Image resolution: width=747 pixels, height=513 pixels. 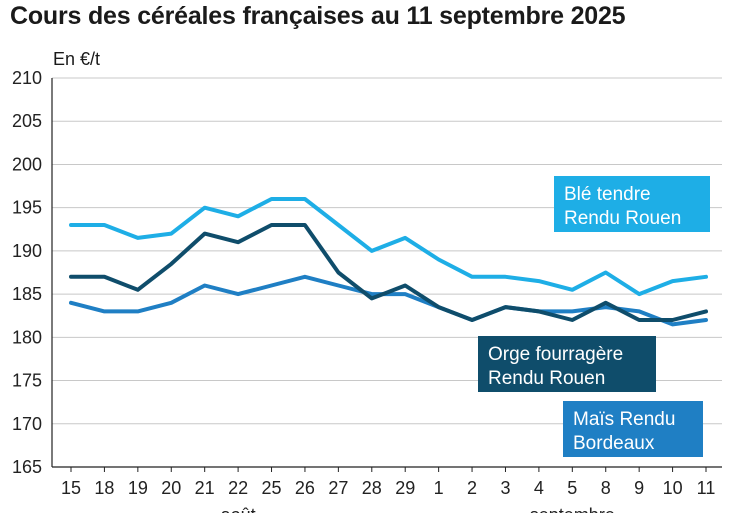 I want to click on x-tick-labels: 15 18 19 20 21 22 25 26 27 28 29 1 2 3 4 5 8 9 10 11, so click(x=388, y=482).